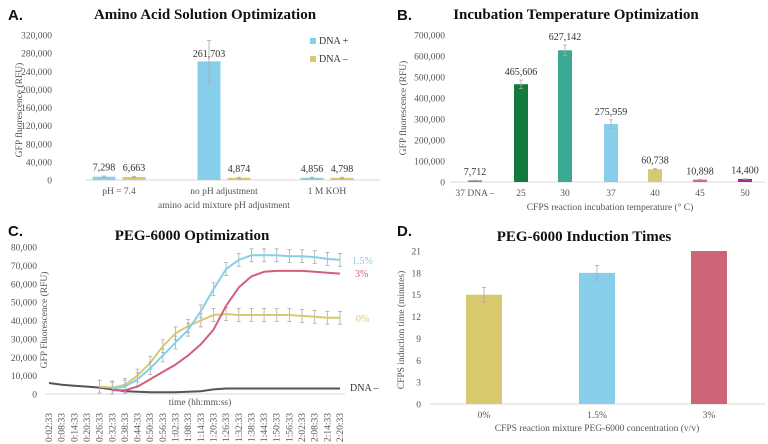  I want to click on x-tick-label: 37, so click(611, 194).